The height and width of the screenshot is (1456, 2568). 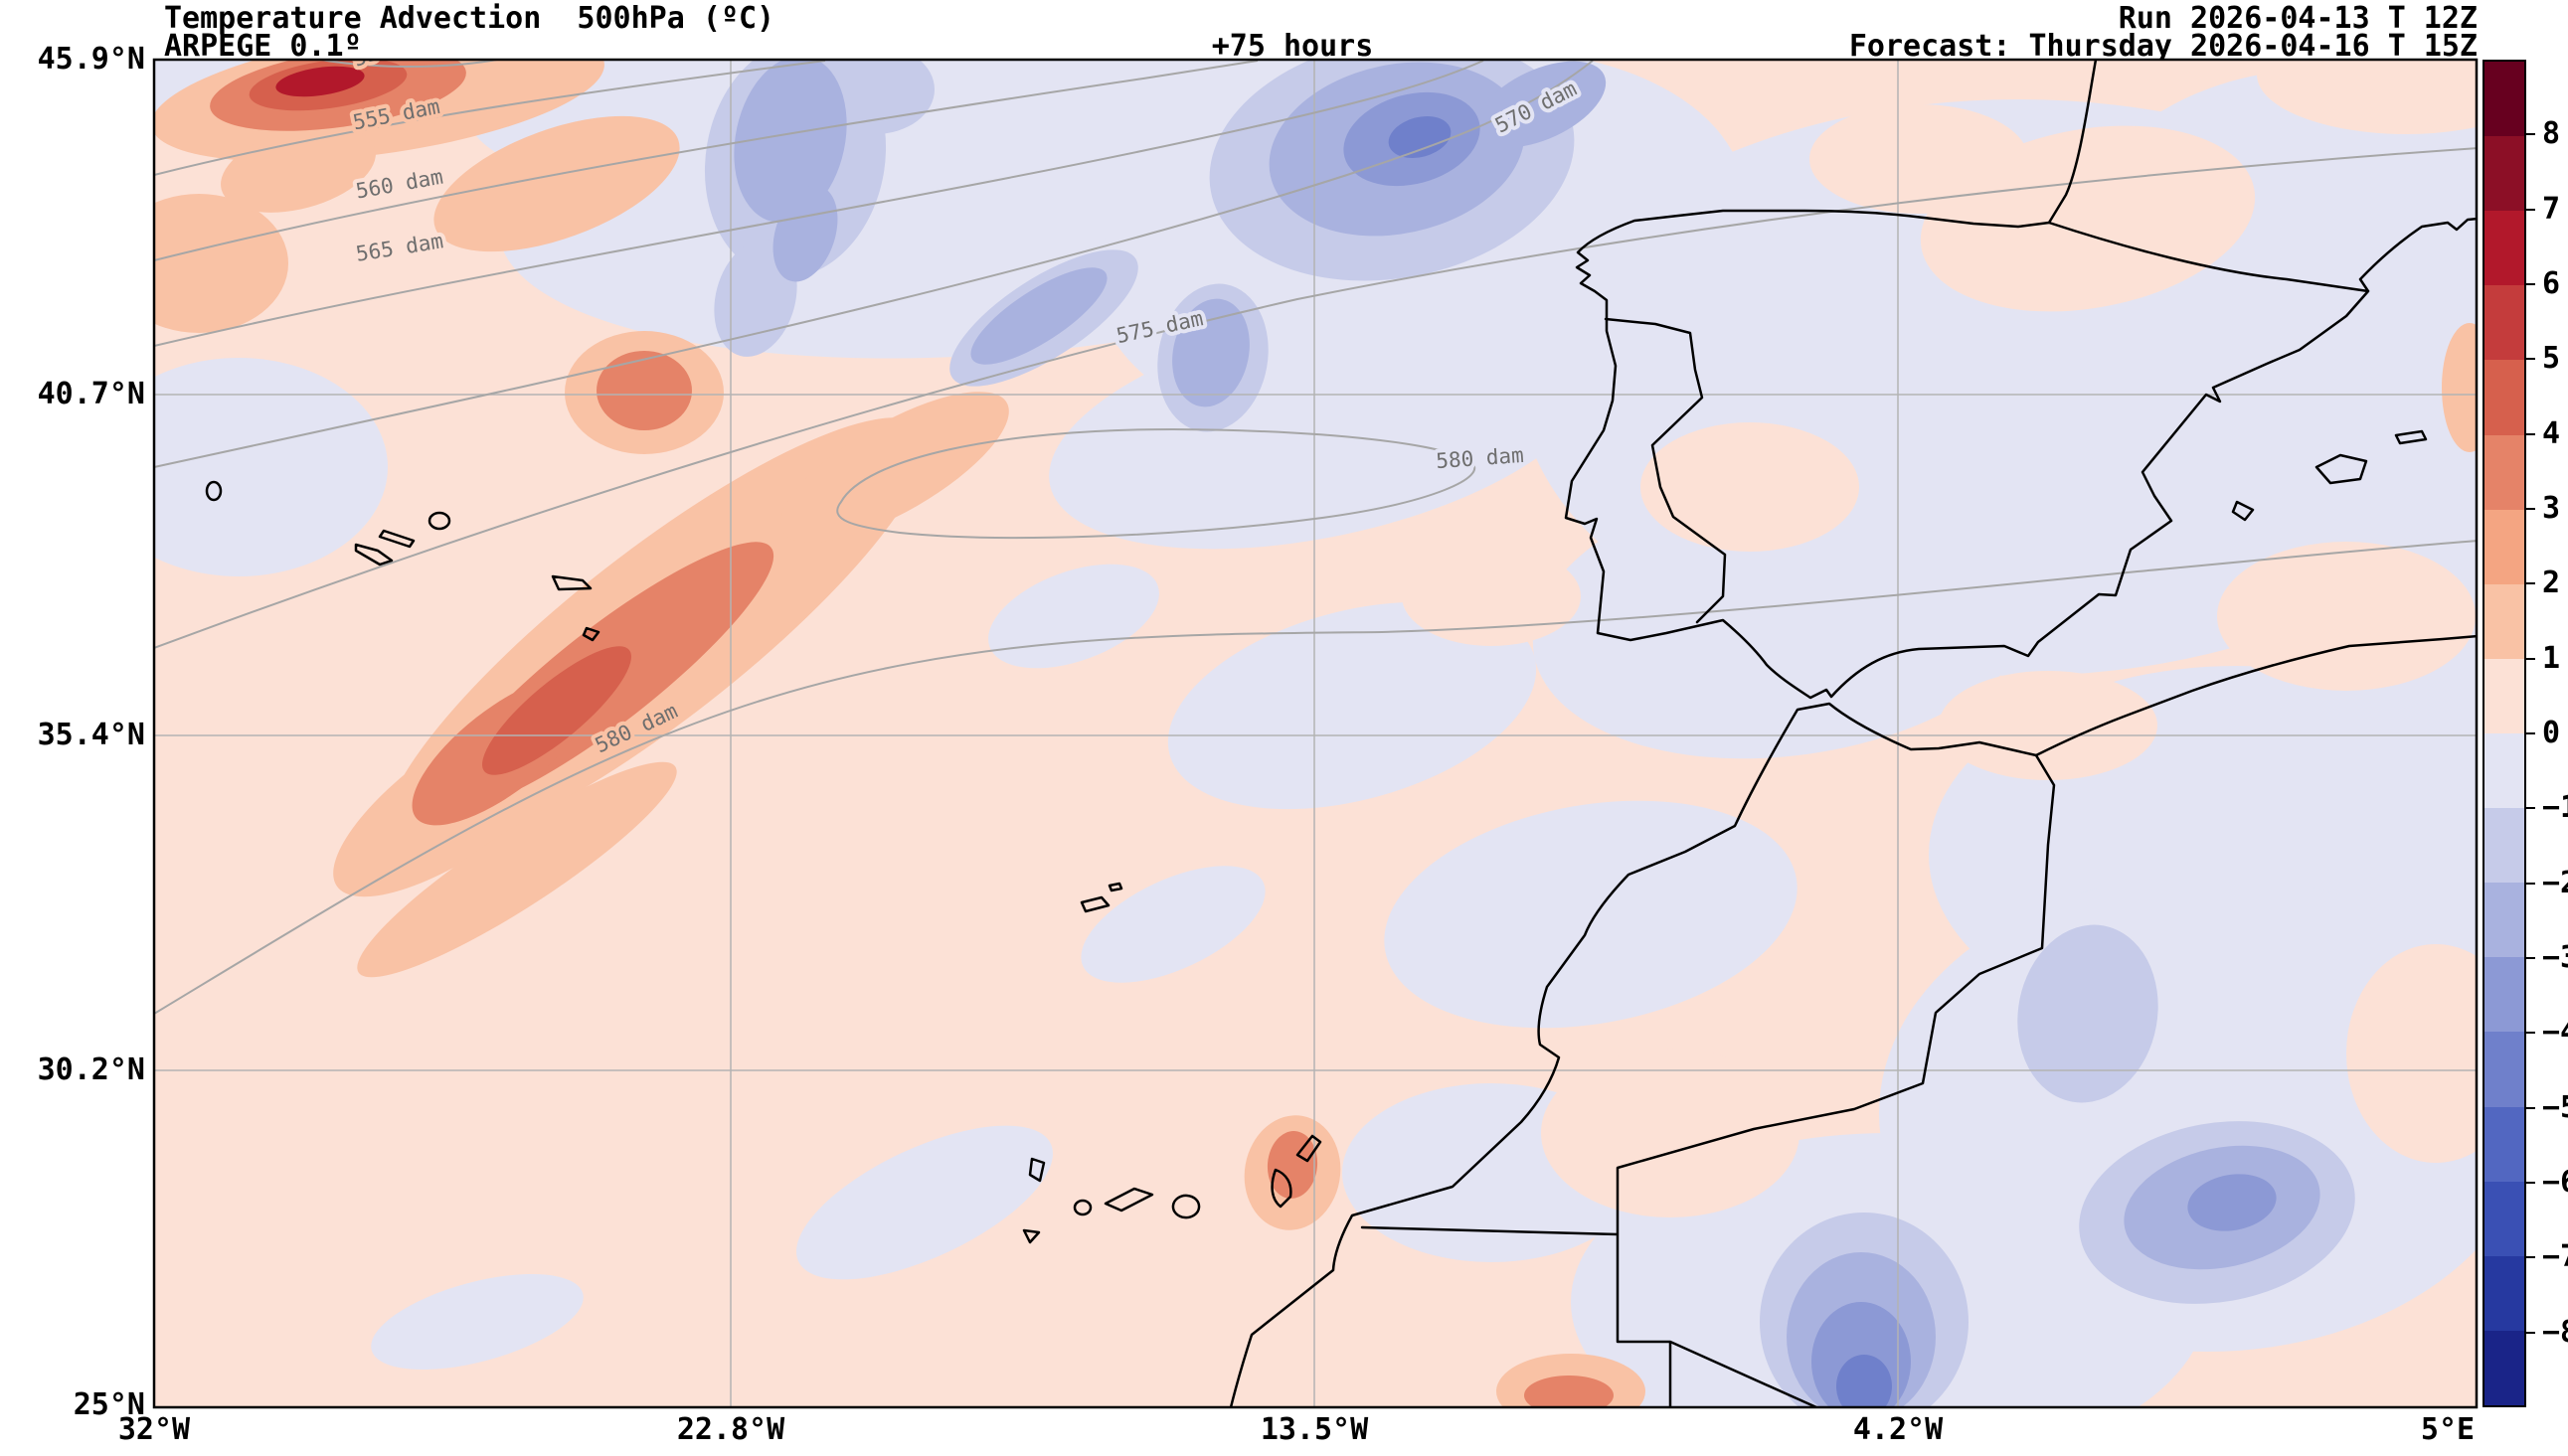 What do you see at coordinates (2555, 1033) in the screenshot?
I see `colorbar-tick-label: −4` at bounding box center [2555, 1033].